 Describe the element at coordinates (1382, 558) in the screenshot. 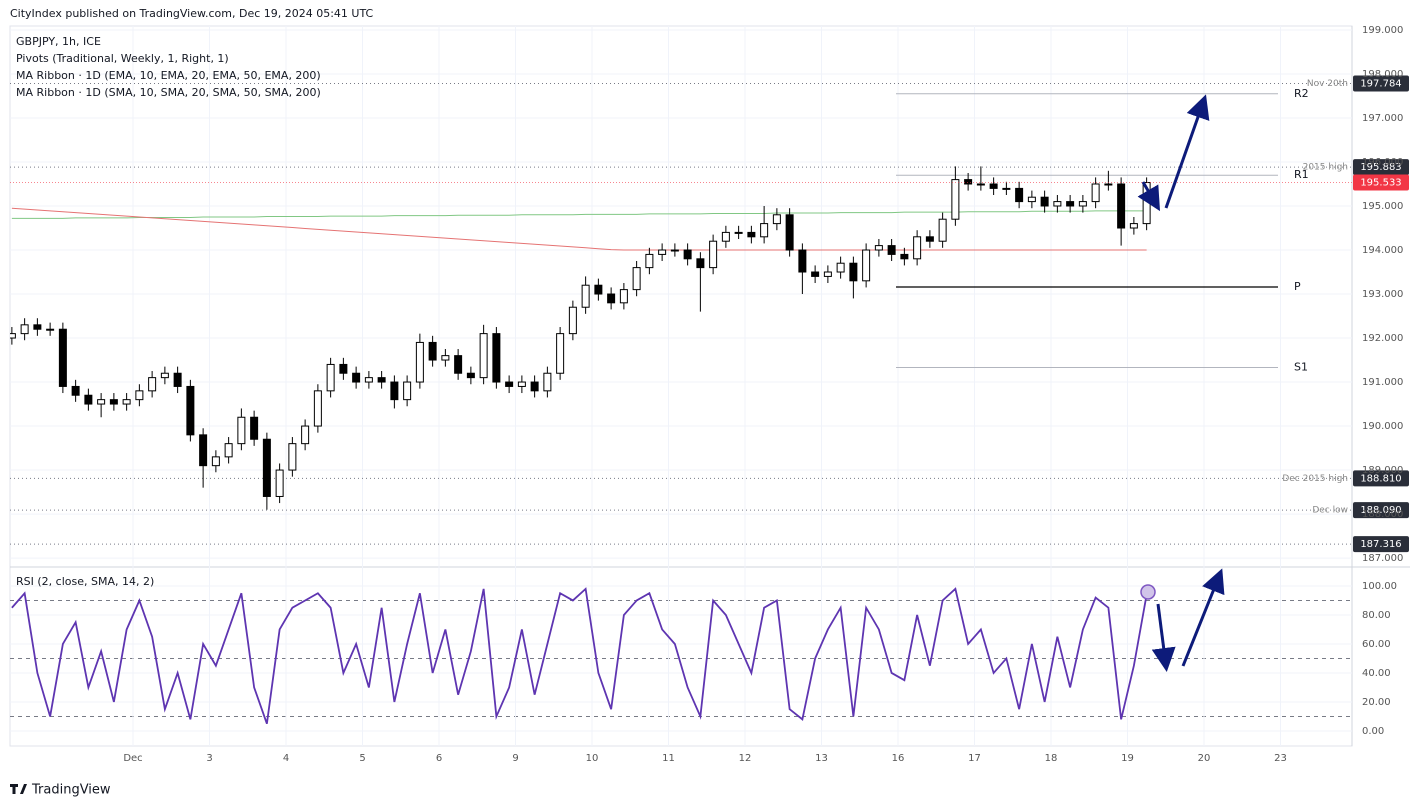

I see `y-tick-label: 187.000` at that location.